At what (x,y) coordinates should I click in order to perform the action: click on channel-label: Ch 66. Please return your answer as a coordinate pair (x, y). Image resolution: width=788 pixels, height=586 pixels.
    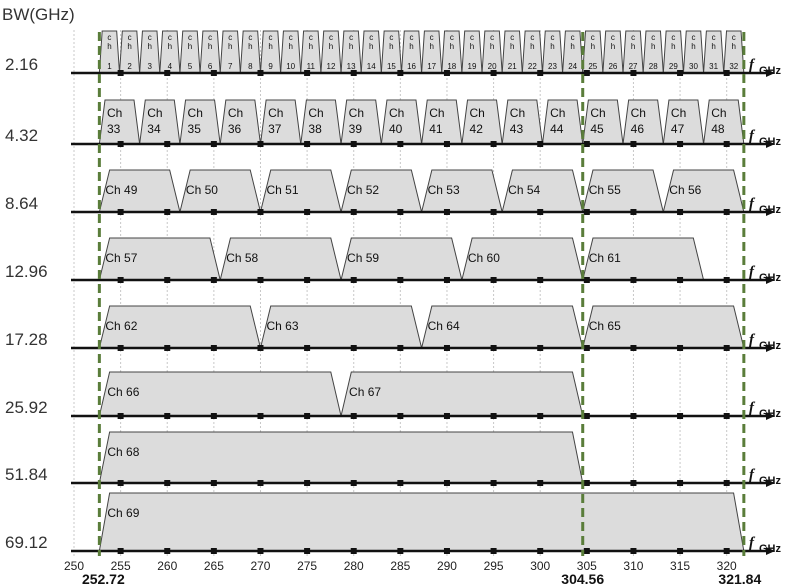
    Looking at the image, I should click on (123, 392).